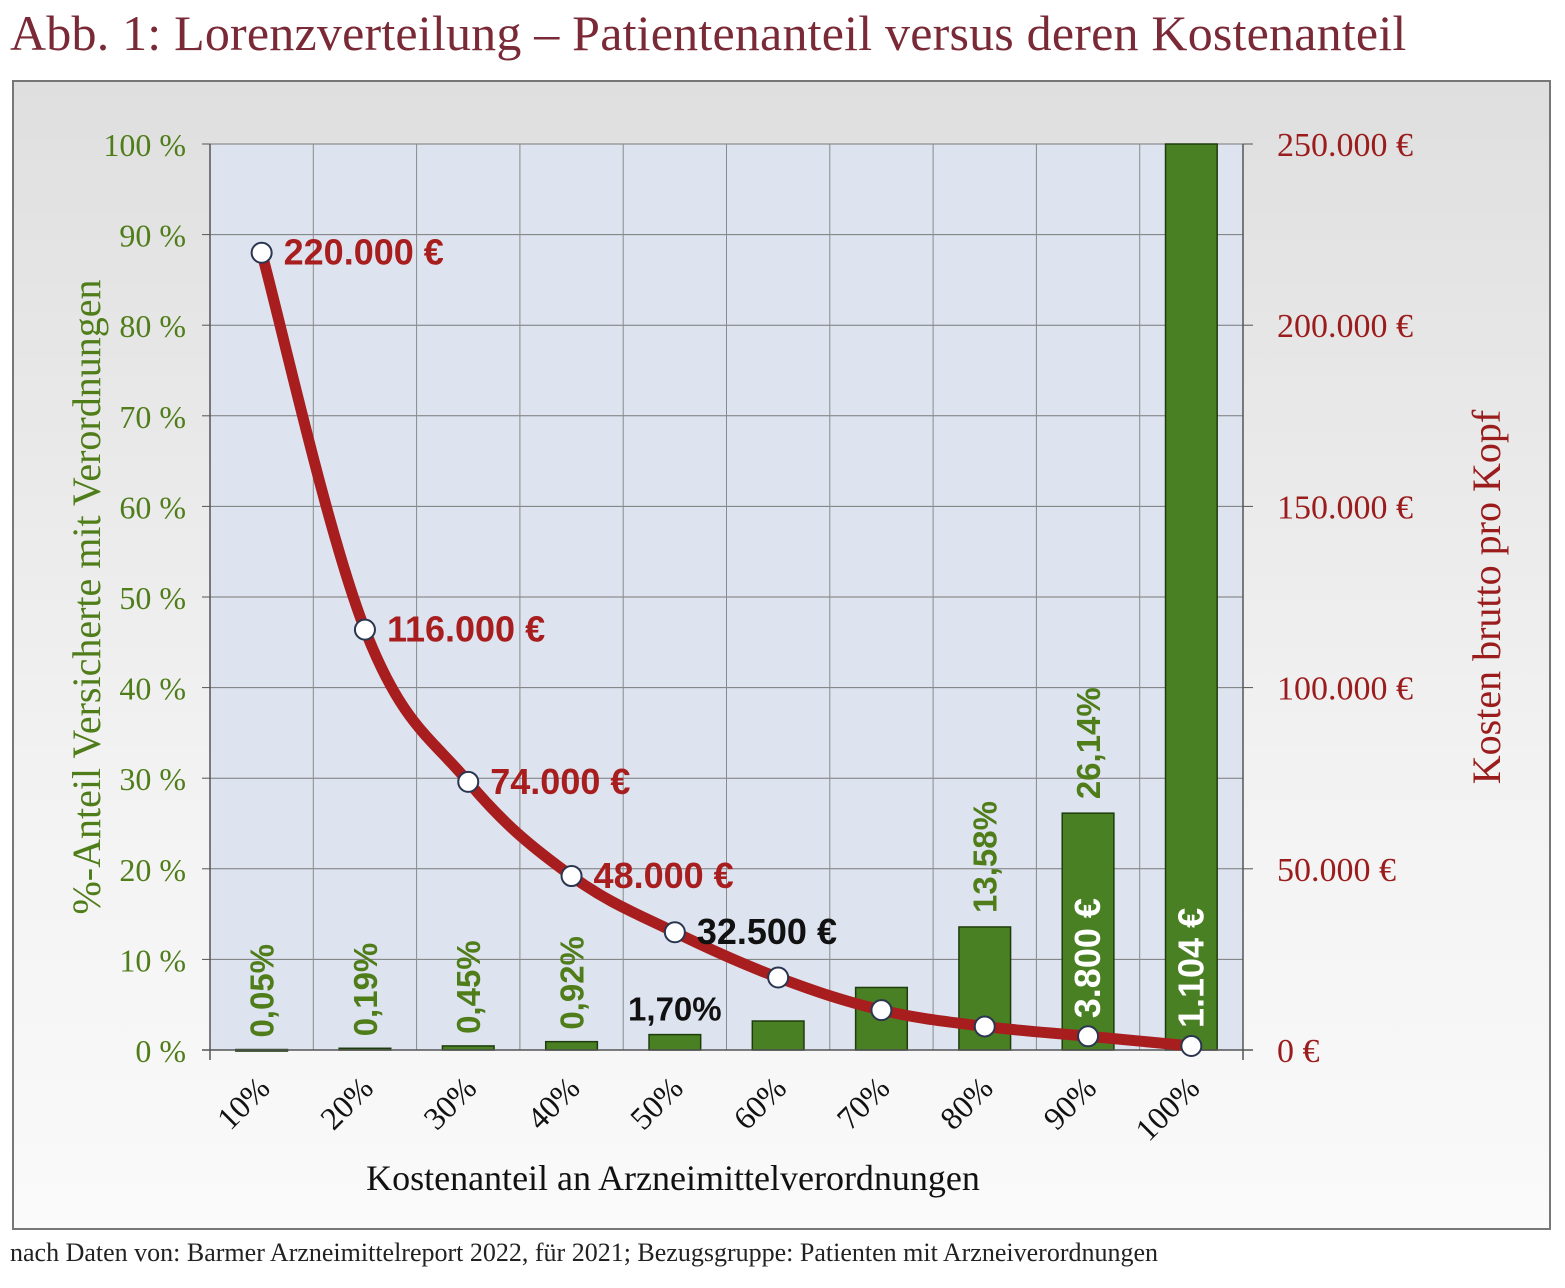 This screenshot has width=1565, height=1288. Describe the element at coordinates (1345, 145) in the screenshot. I see `y2-tick-label: 250.000 €` at that location.